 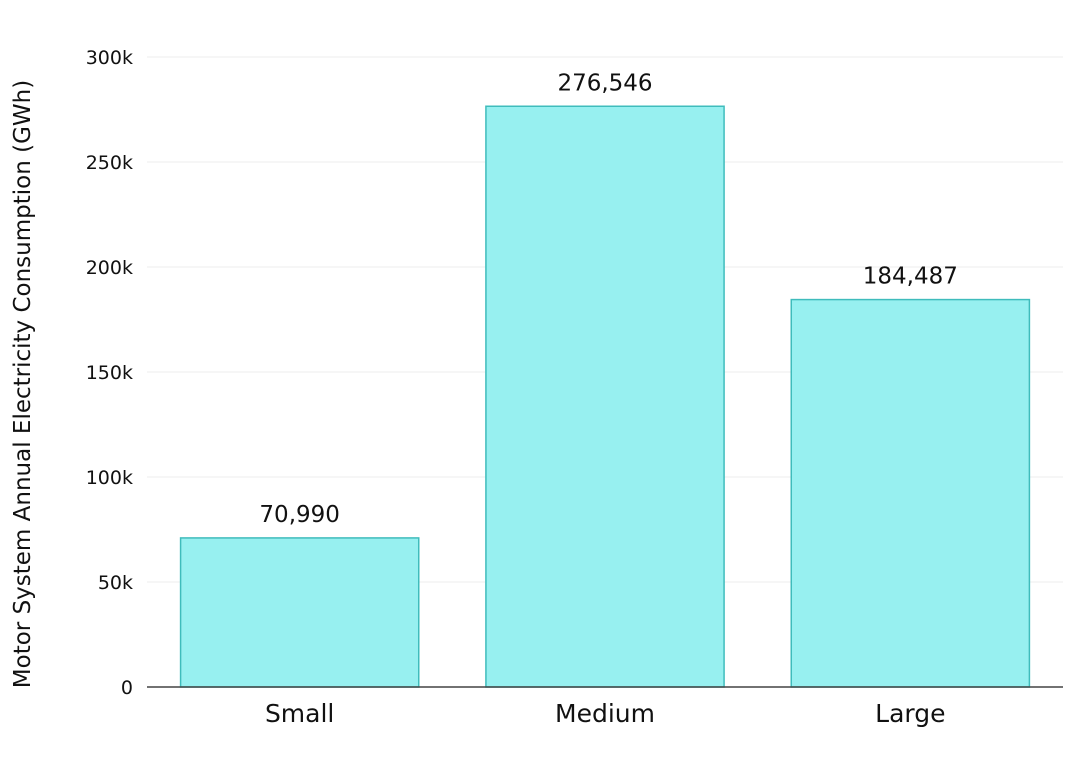 What do you see at coordinates (127, 688) in the screenshot?
I see `y-tick-label: 0` at bounding box center [127, 688].